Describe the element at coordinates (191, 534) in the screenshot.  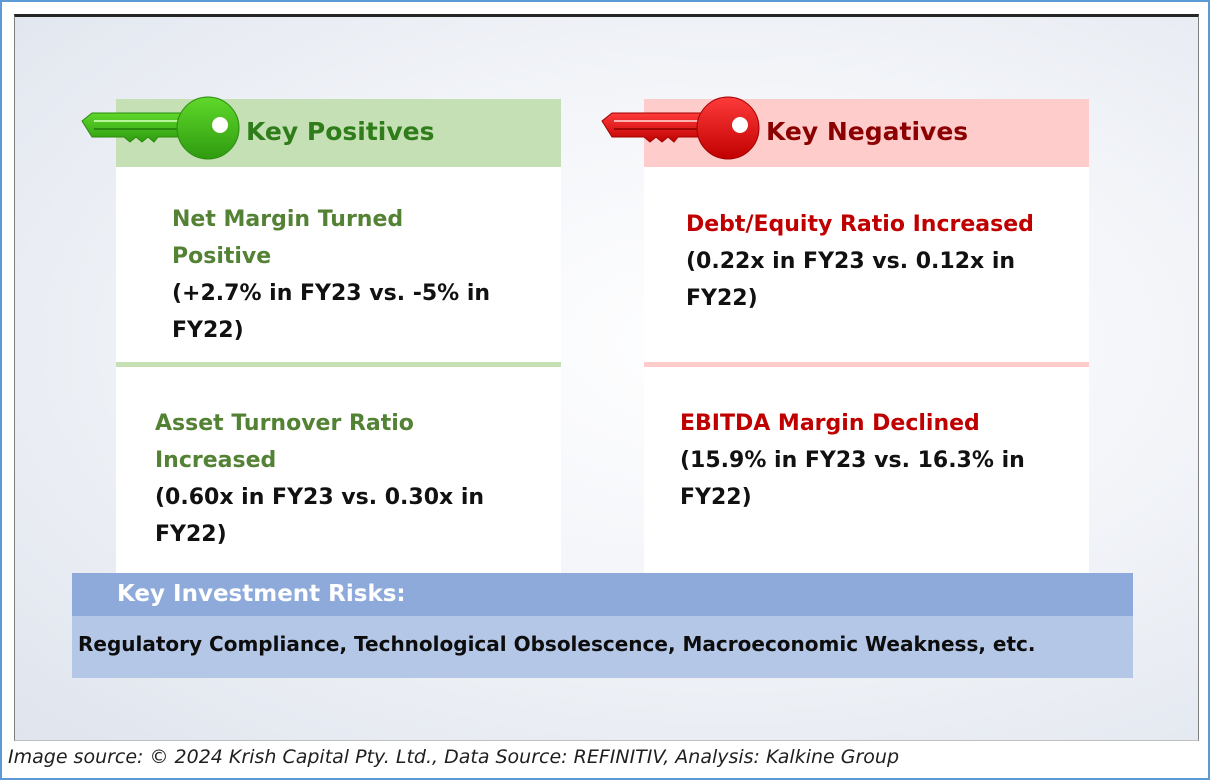
I see `positive-item-2-detail-line2: FY22)` at that location.